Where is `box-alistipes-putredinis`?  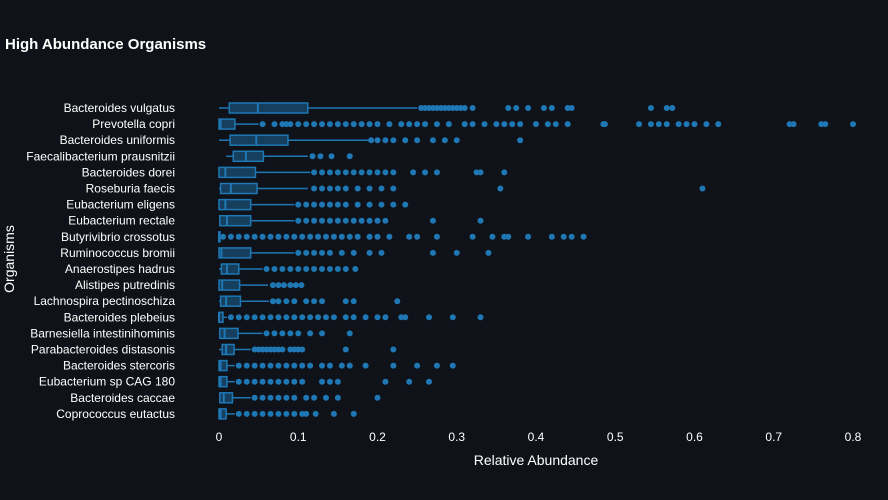 box-alistipes-putredinis is located at coordinates (261, 285).